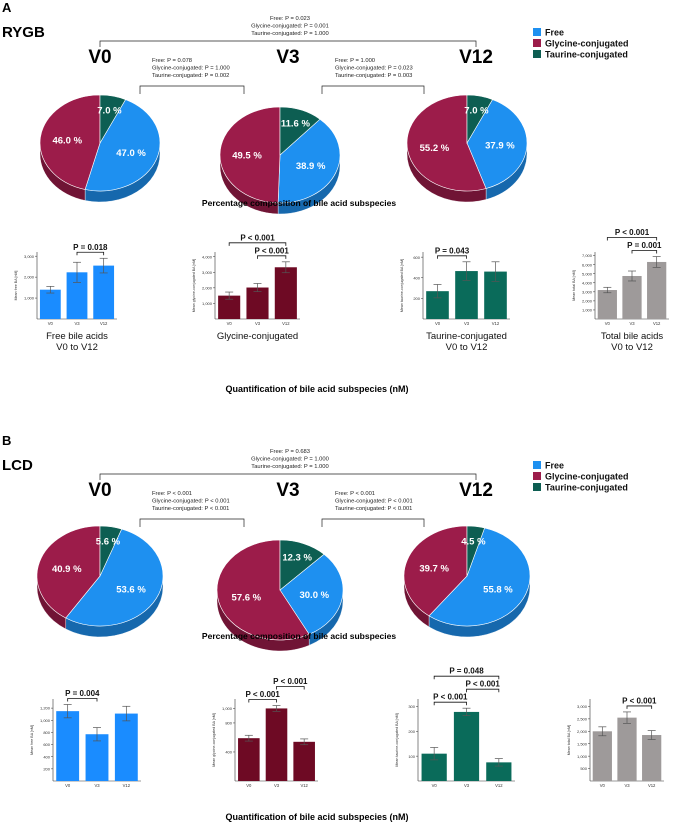 This screenshot has width=685, height=826. What do you see at coordinates (190, 76) in the screenshot?
I see `comparison-text: Taurine-conjugated: P = 0.002` at bounding box center [190, 76].